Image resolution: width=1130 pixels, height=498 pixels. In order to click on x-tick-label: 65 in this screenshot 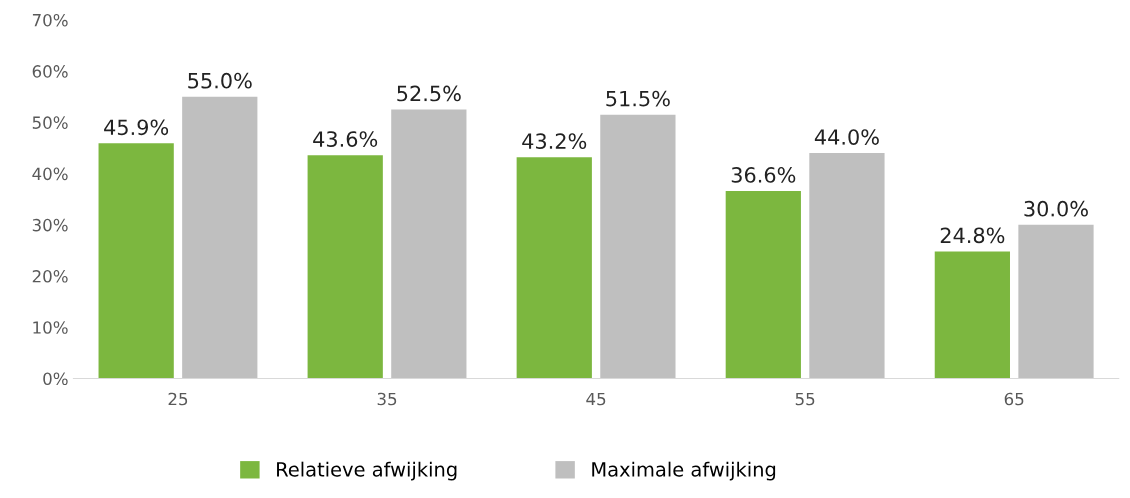, I will do `click(1014, 399)`.